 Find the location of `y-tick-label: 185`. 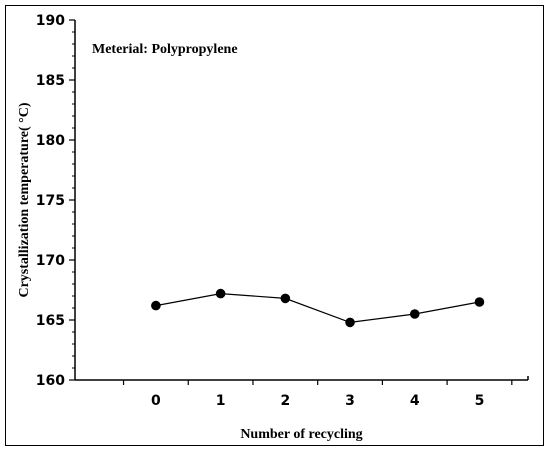

y-tick-label: 185 is located at coordinates (50, 81).